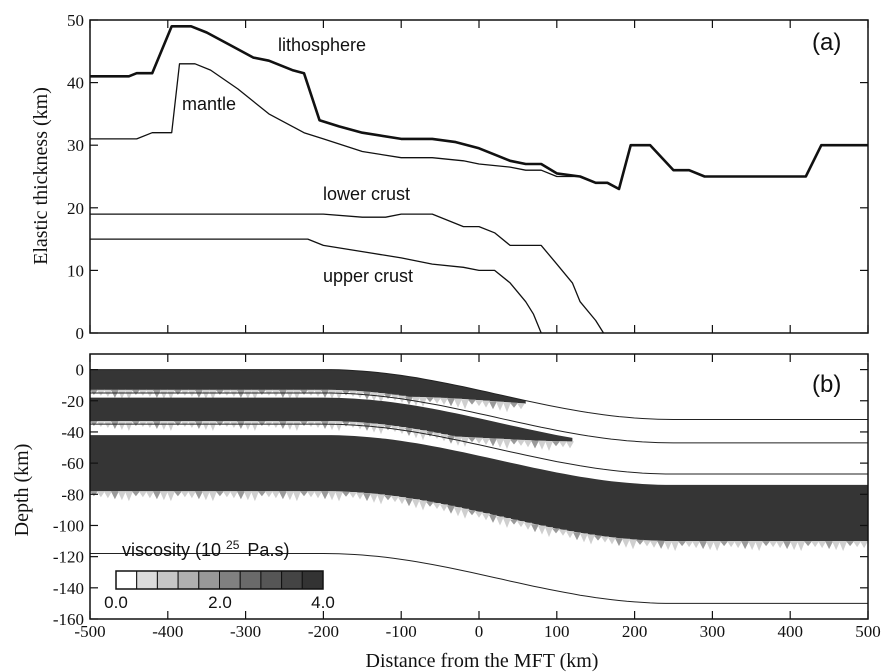 This screenshot has width=885, height=672. What do you see at coordinates (72, 463) in the screenshot?
I see `panel-b-y-tick-label: -60` at bounding box center [72, 463].